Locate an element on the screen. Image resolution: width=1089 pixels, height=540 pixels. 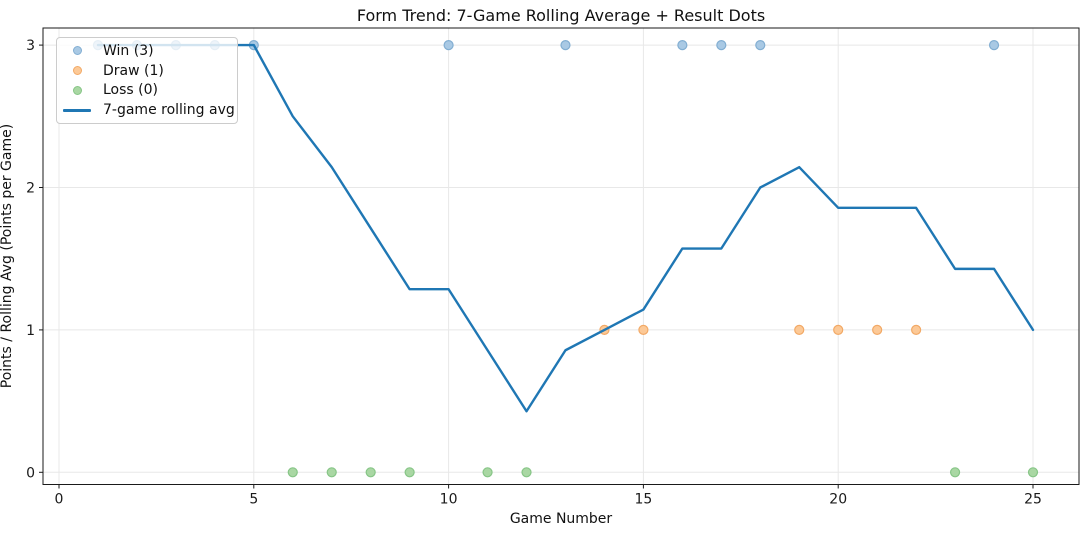
x-tick-label: 0 is located at coordinates (59, 500).